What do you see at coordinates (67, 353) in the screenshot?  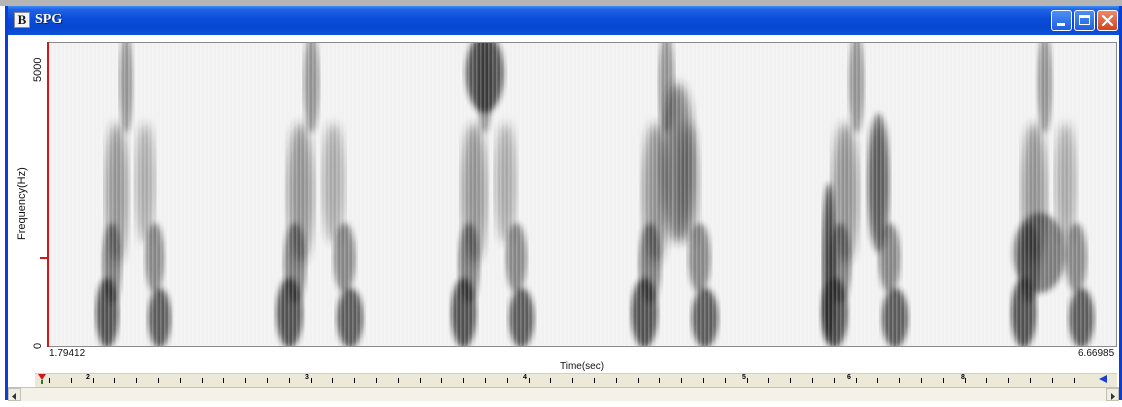 I see `time-start-label: 1.79412` at bounding box center [67, 353].